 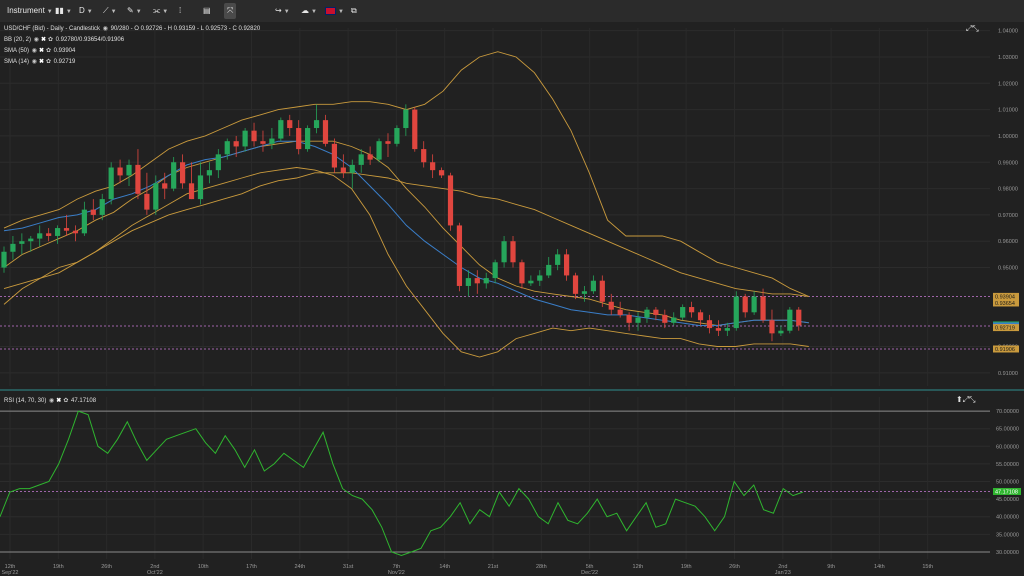 I want to click on instrument-menu: Instrument ▼, so click(x=30, y=11).